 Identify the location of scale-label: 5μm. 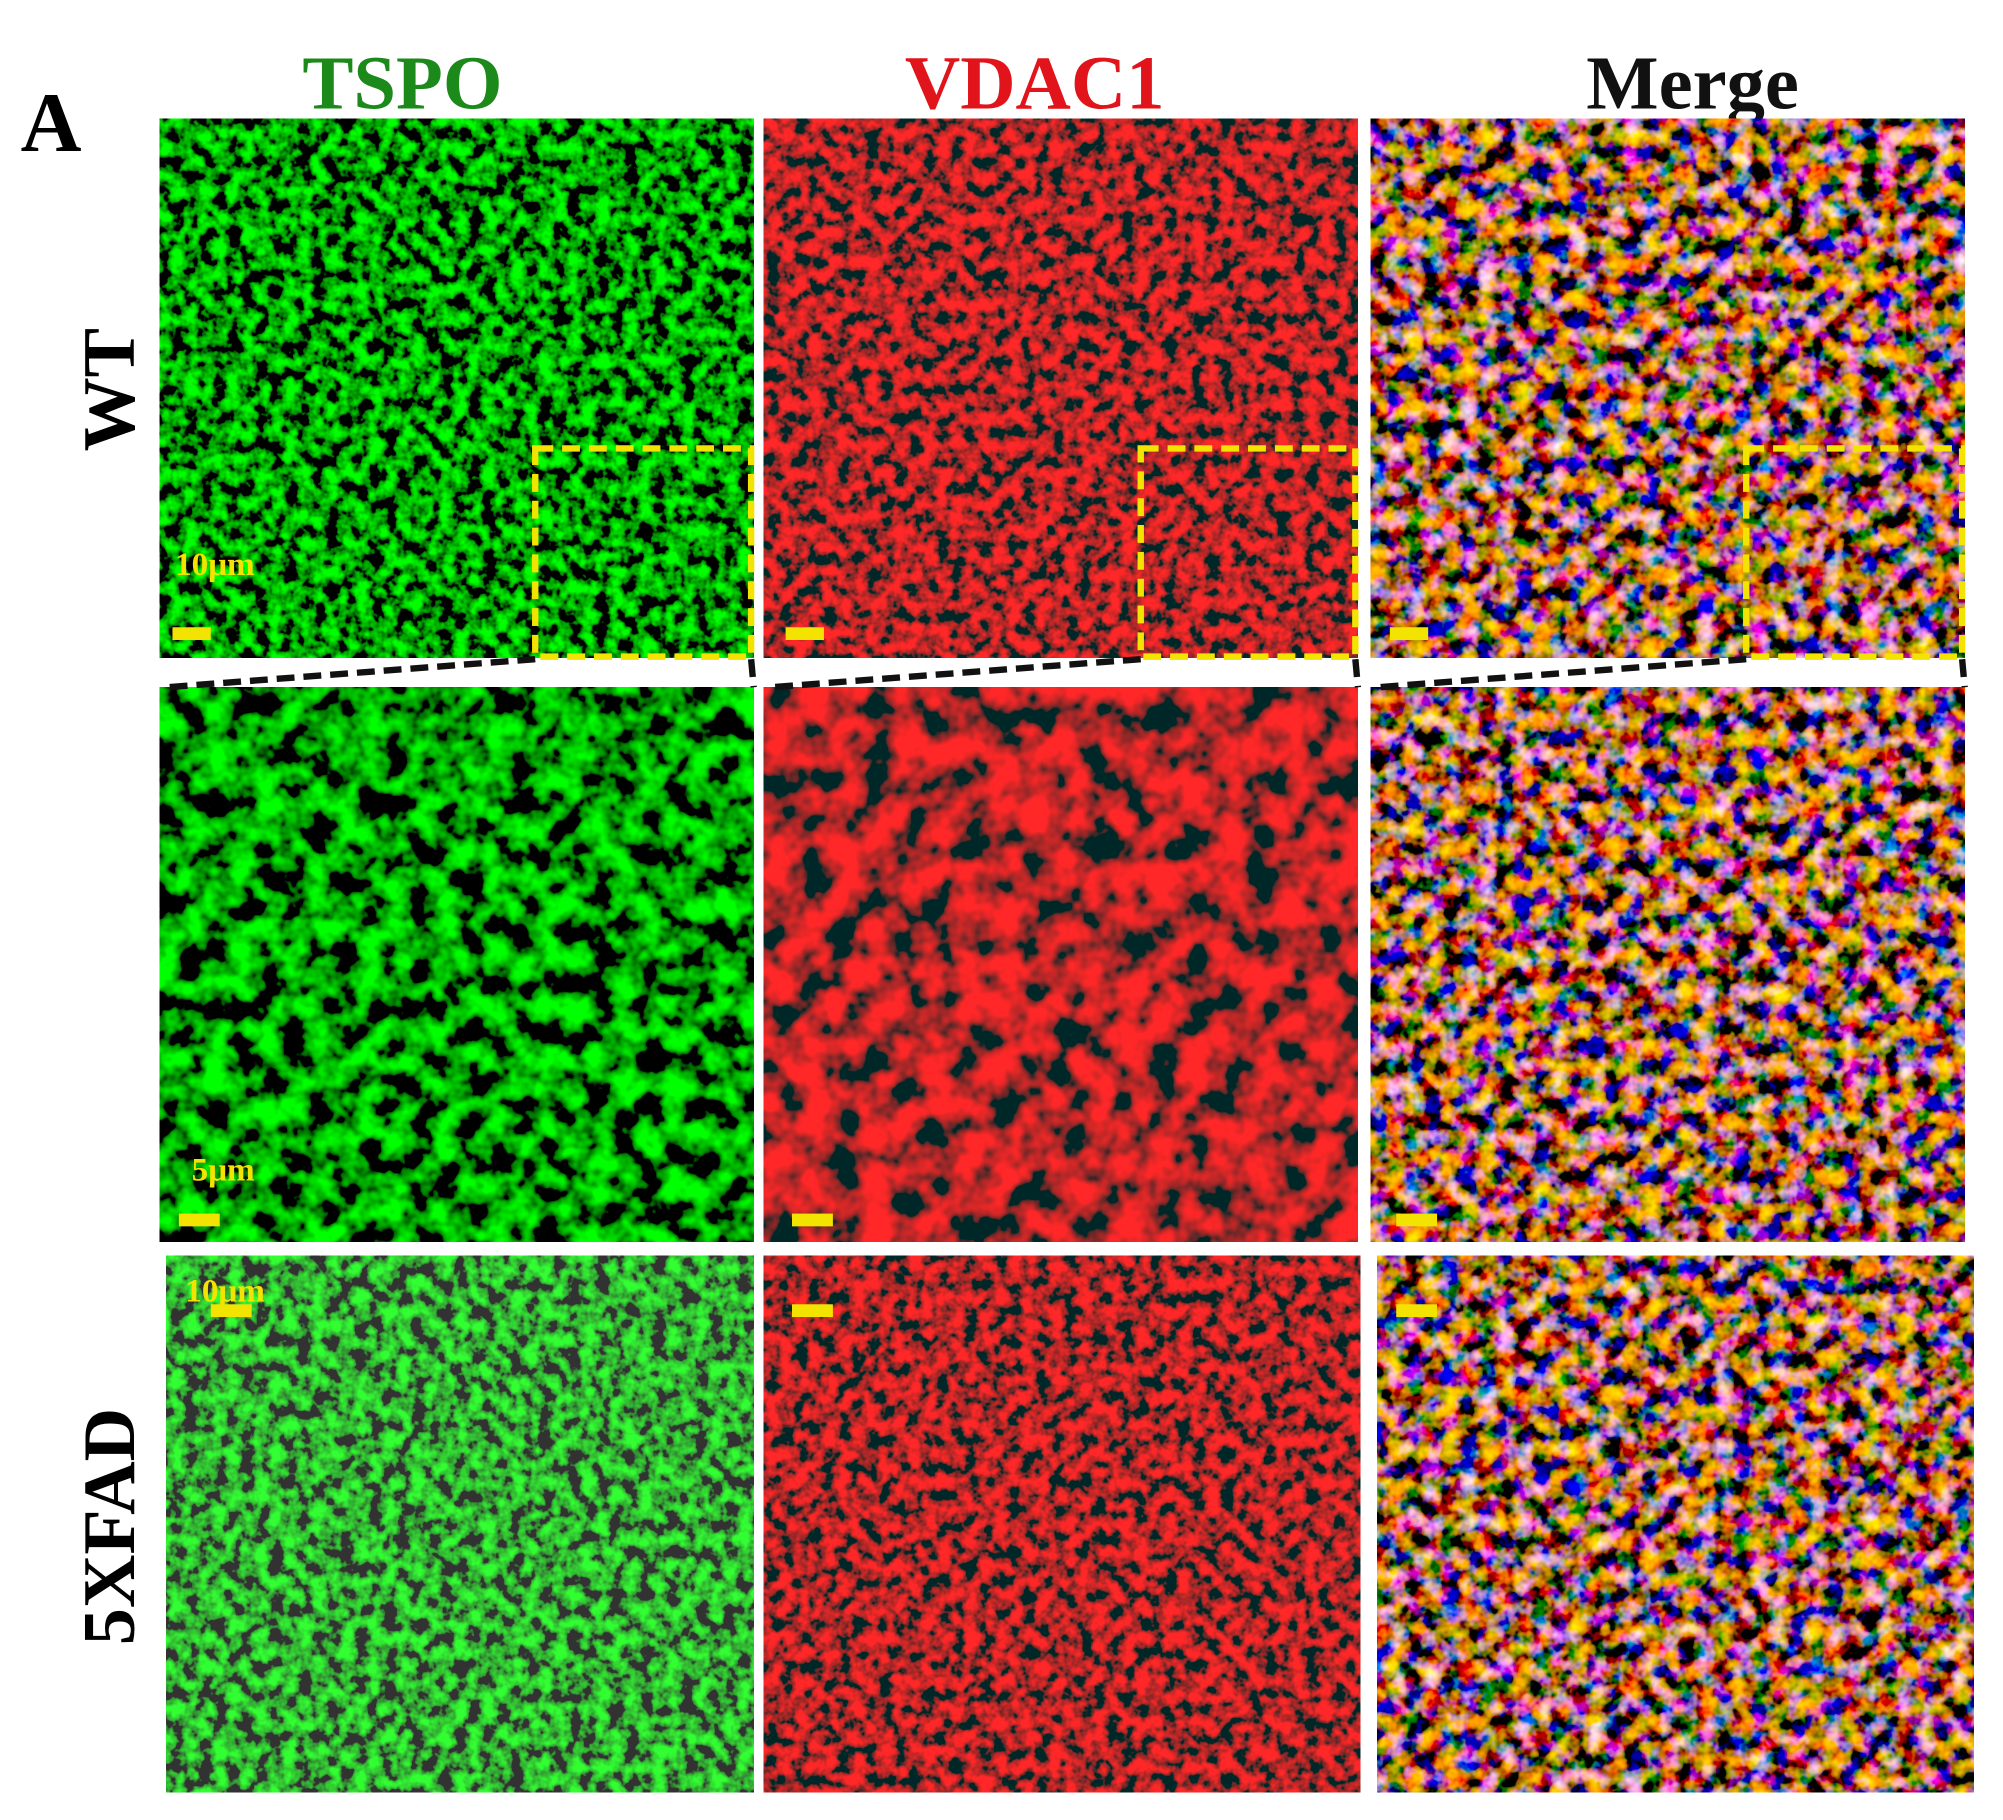
(223, 1169).